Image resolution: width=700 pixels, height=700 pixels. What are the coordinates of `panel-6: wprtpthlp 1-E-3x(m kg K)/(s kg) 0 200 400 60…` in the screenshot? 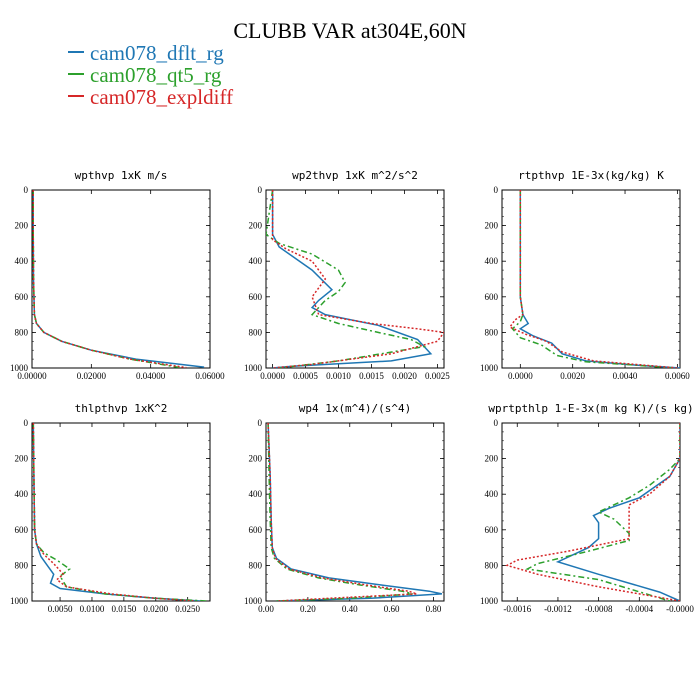 It's located at (587, 508).